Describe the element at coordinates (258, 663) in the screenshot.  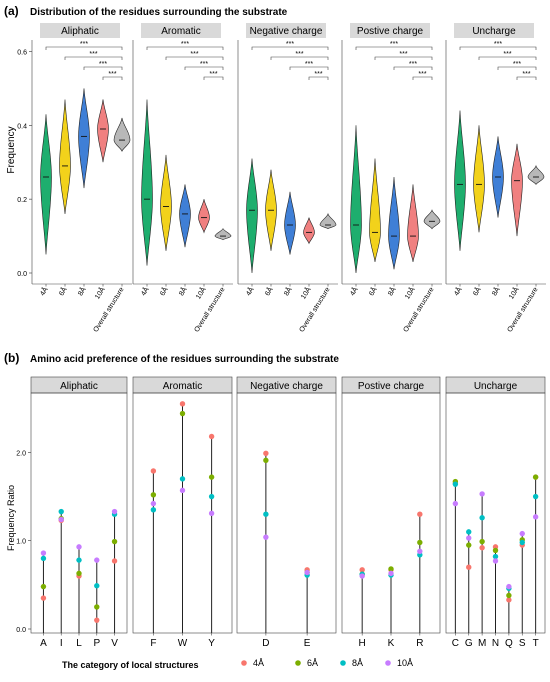
I see `legend-label: 4Å` at that location.